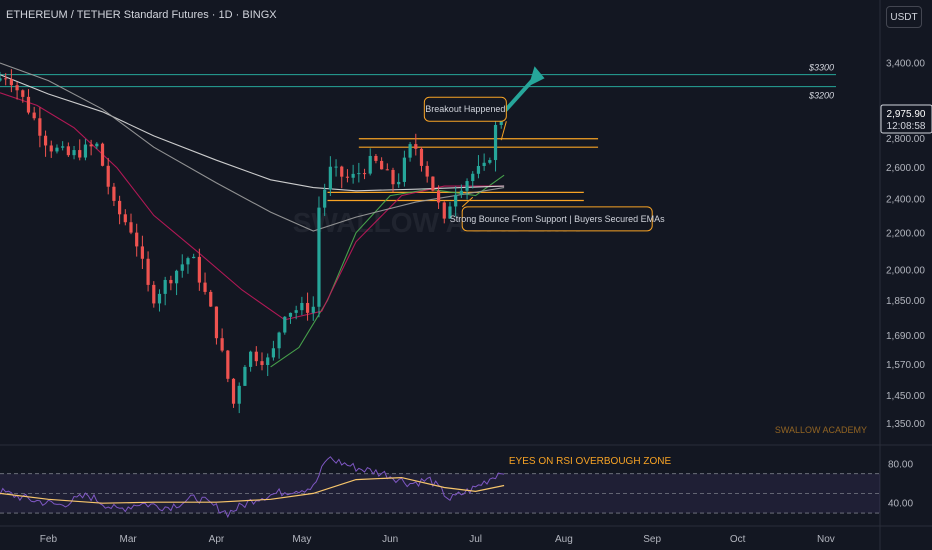 This screenshot has height=550, width=932. I want to click on rsi-pane: EYES ON RSI OVERBOUGH ZONE, so click(440, 487).